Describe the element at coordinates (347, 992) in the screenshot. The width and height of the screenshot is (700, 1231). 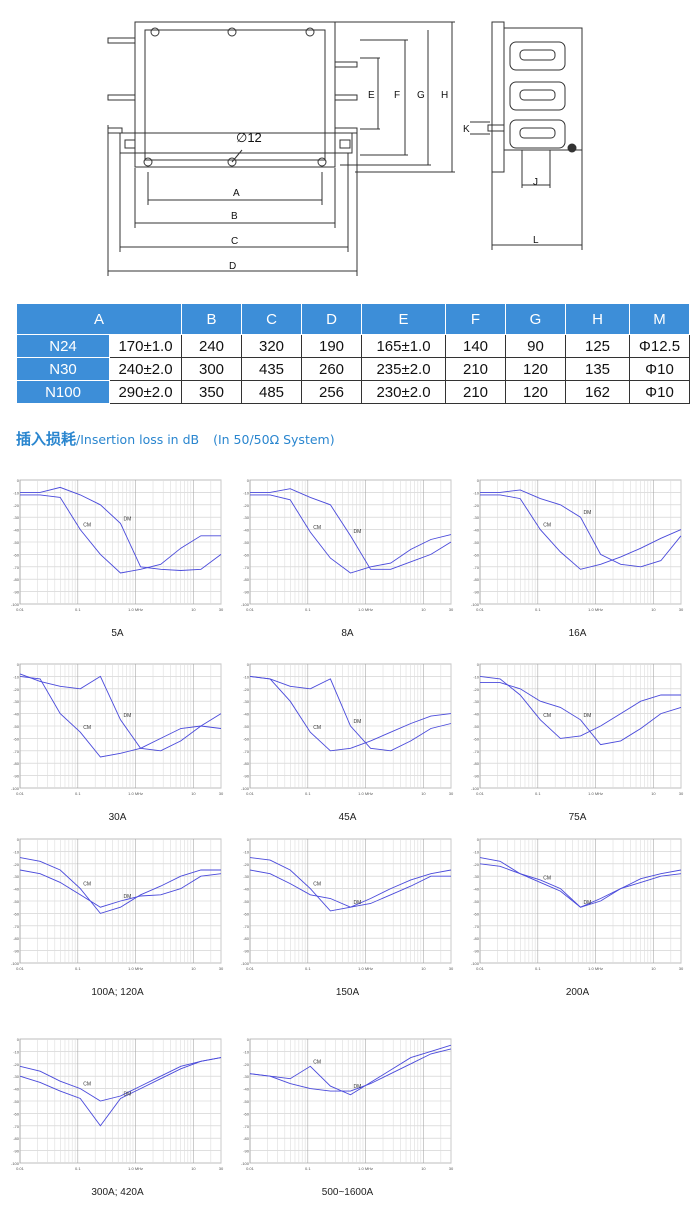
I see `chart-caption: 150A` at that location.